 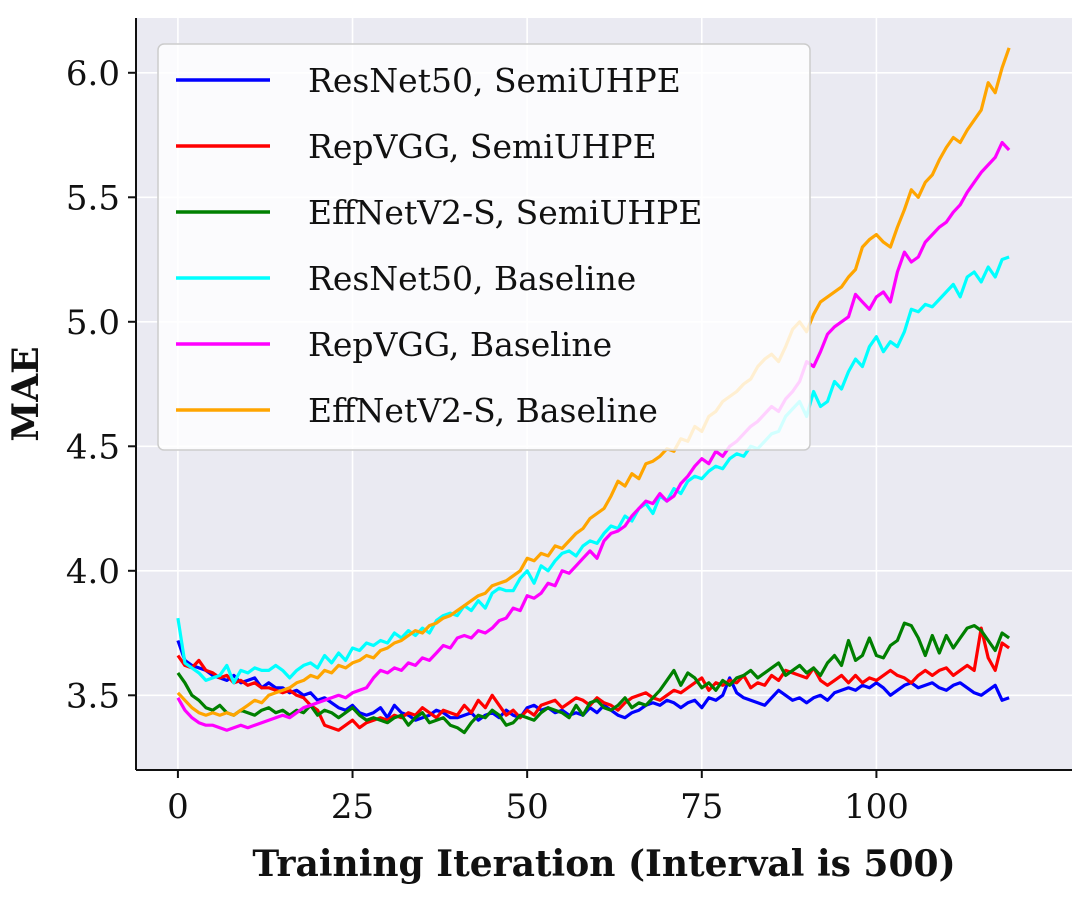 What do you see at coordinates (93, 198) in the screenshot?
I see `y-tick-label: 5.5` at bounding box center [93, 198].